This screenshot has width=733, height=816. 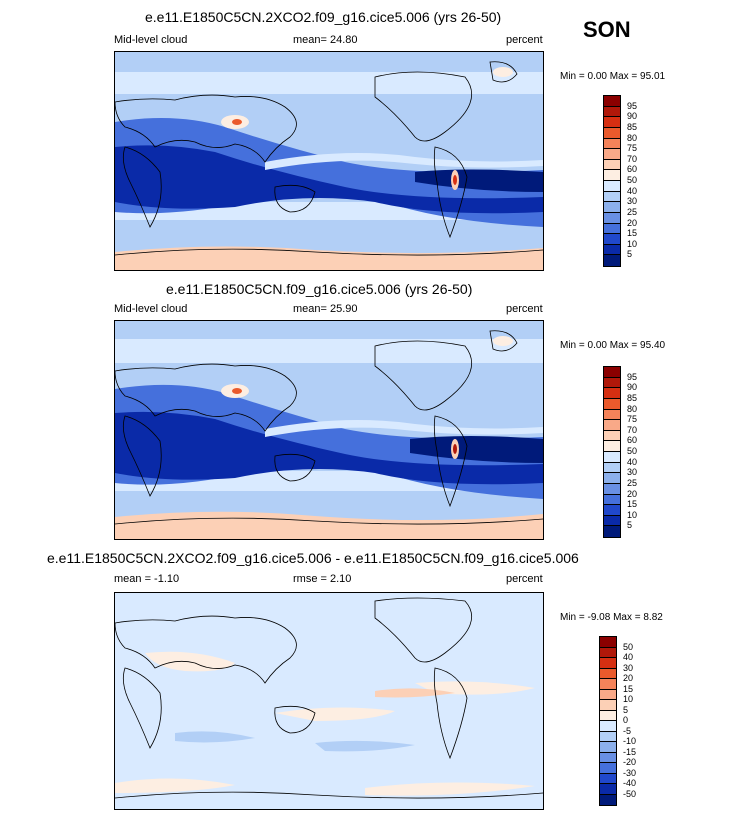 What do you see at coordinates (626, 720) in the screenshot?
I see `colorbar-label: 0` at bounding box center [626, 720].